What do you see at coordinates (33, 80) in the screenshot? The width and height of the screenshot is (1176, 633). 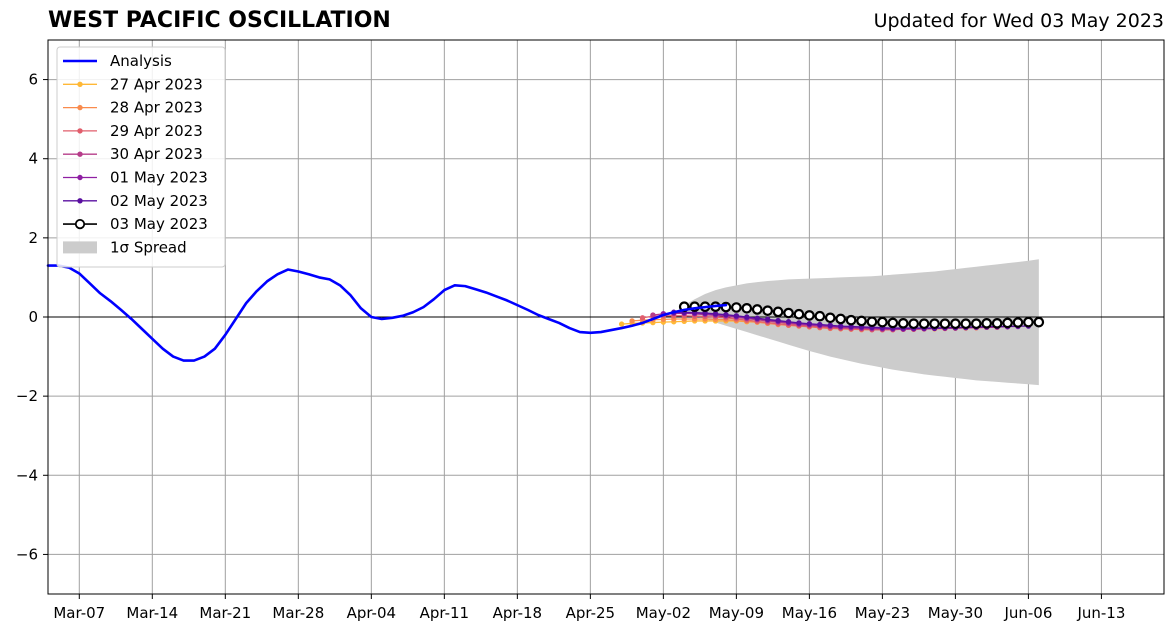 I see `y-tick-label: 6` at bounding box center [33, 80].